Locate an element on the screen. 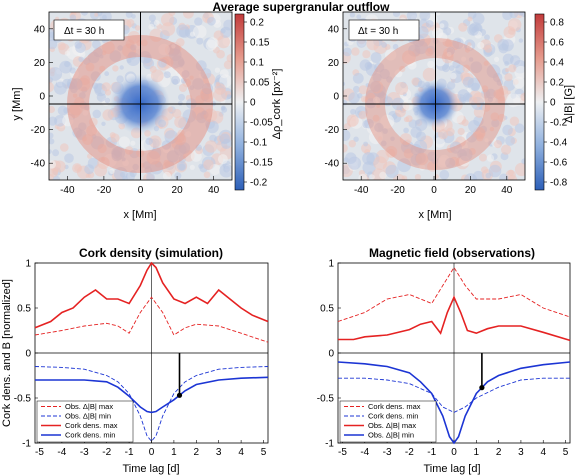  chart-x-tick-label: -1 is located at coordinates (431, 452).